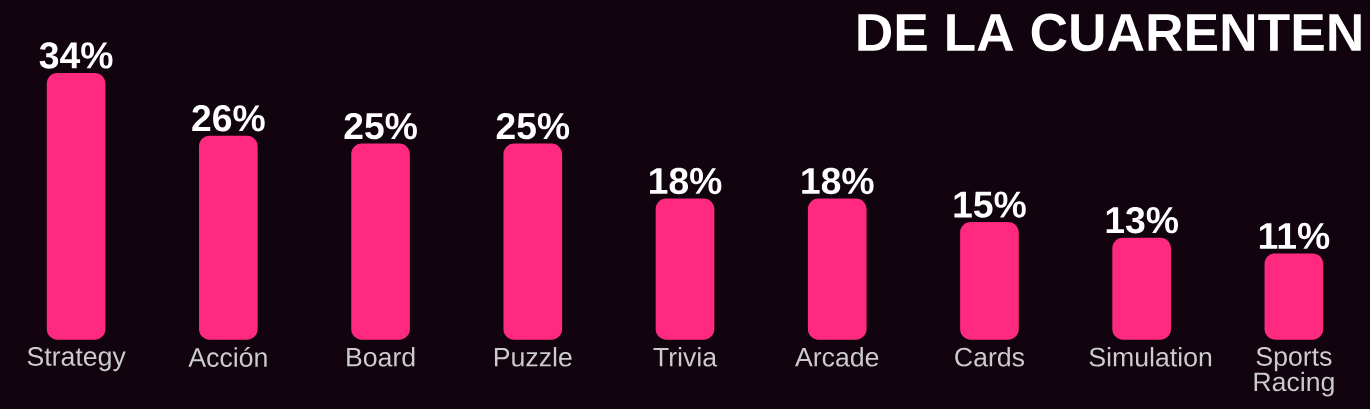 Image resolution: width=1370 pixels, height=409 pixels. What do you see at coordinates (1294, 236) in the screenshot?
I see `data-label: 11%` at bounding box center [1294, 236].